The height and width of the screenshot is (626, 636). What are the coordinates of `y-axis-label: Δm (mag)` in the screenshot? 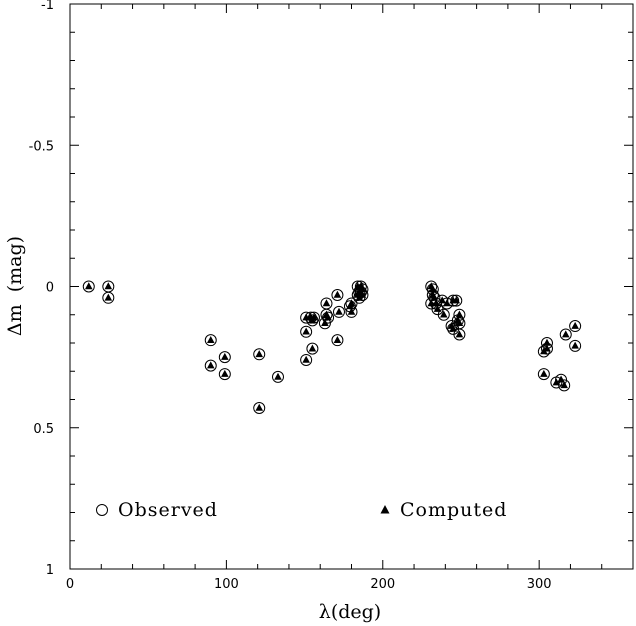 It's located at (15, 286).